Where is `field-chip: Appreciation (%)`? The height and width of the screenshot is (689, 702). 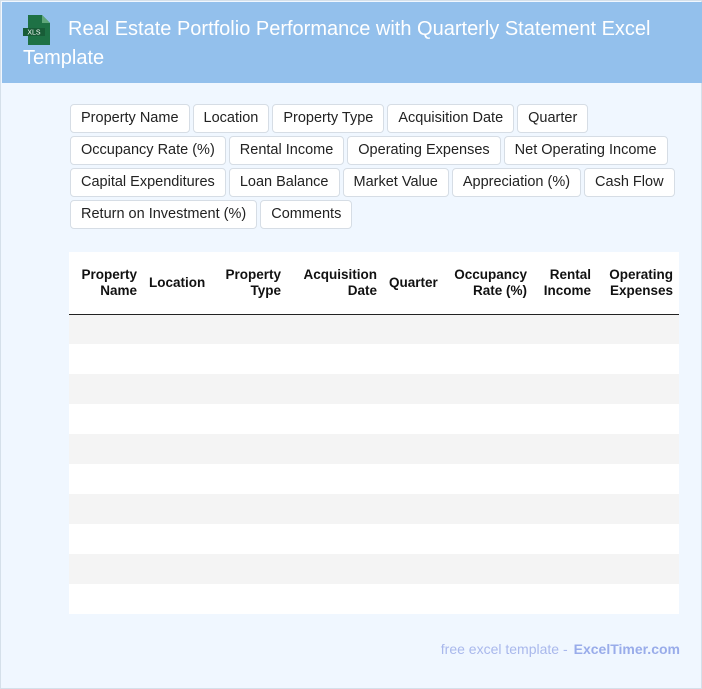
field-chip: Appreciation (%) is located at coordinates (516, 182).